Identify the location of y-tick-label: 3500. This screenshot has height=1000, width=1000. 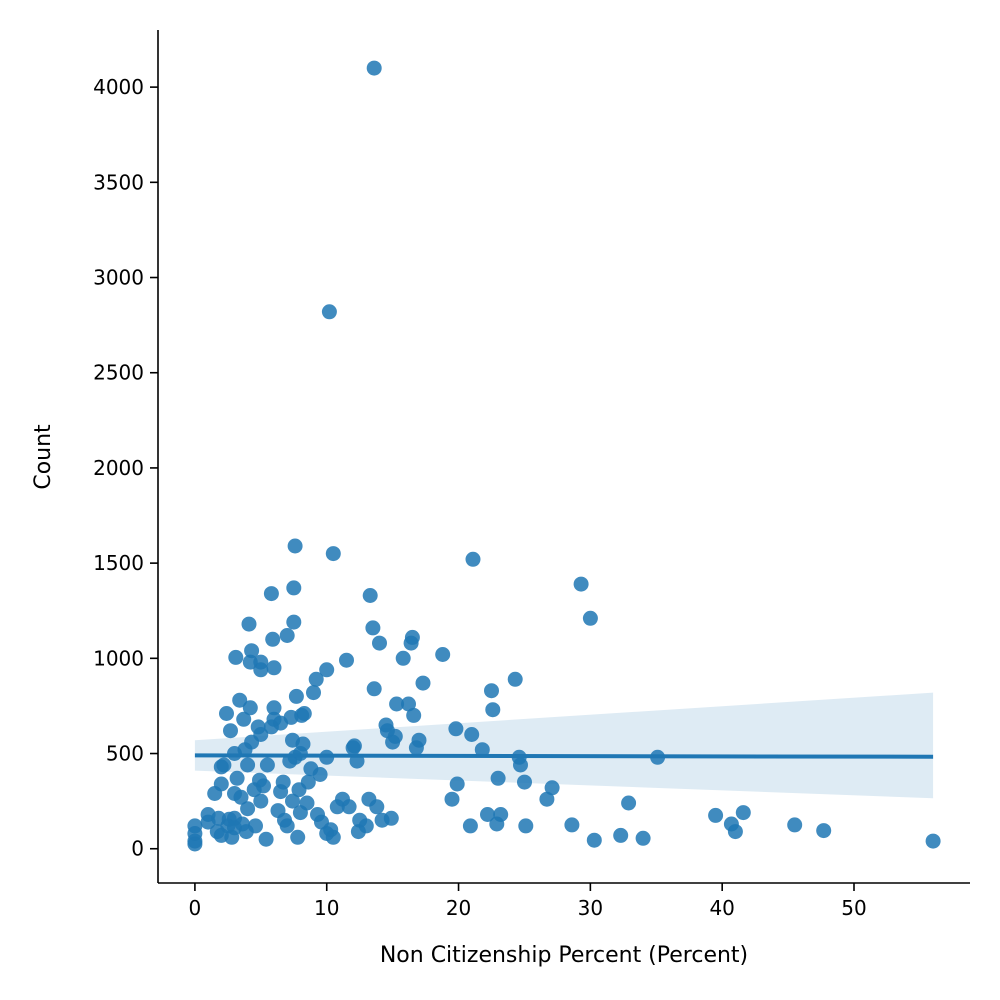
(118, 182).